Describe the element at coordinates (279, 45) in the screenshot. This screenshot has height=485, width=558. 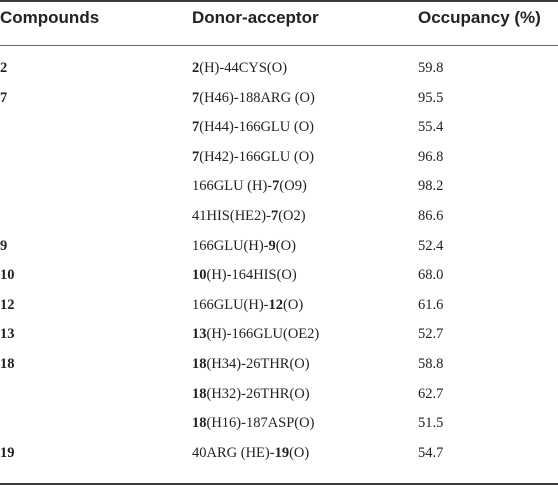
I see `header-rule` at that location.